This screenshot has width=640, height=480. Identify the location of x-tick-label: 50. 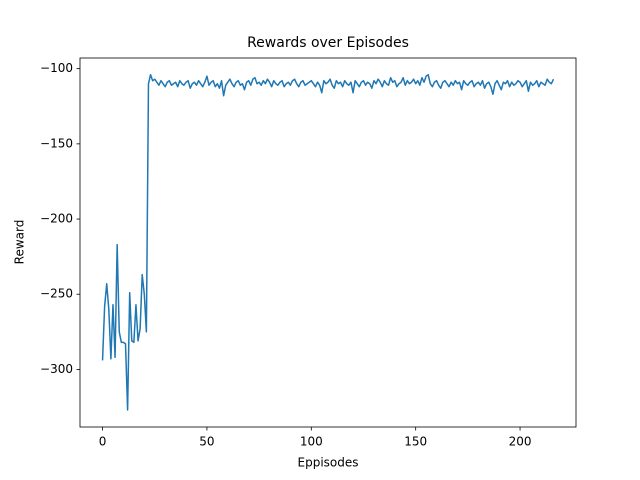
(206, 442).